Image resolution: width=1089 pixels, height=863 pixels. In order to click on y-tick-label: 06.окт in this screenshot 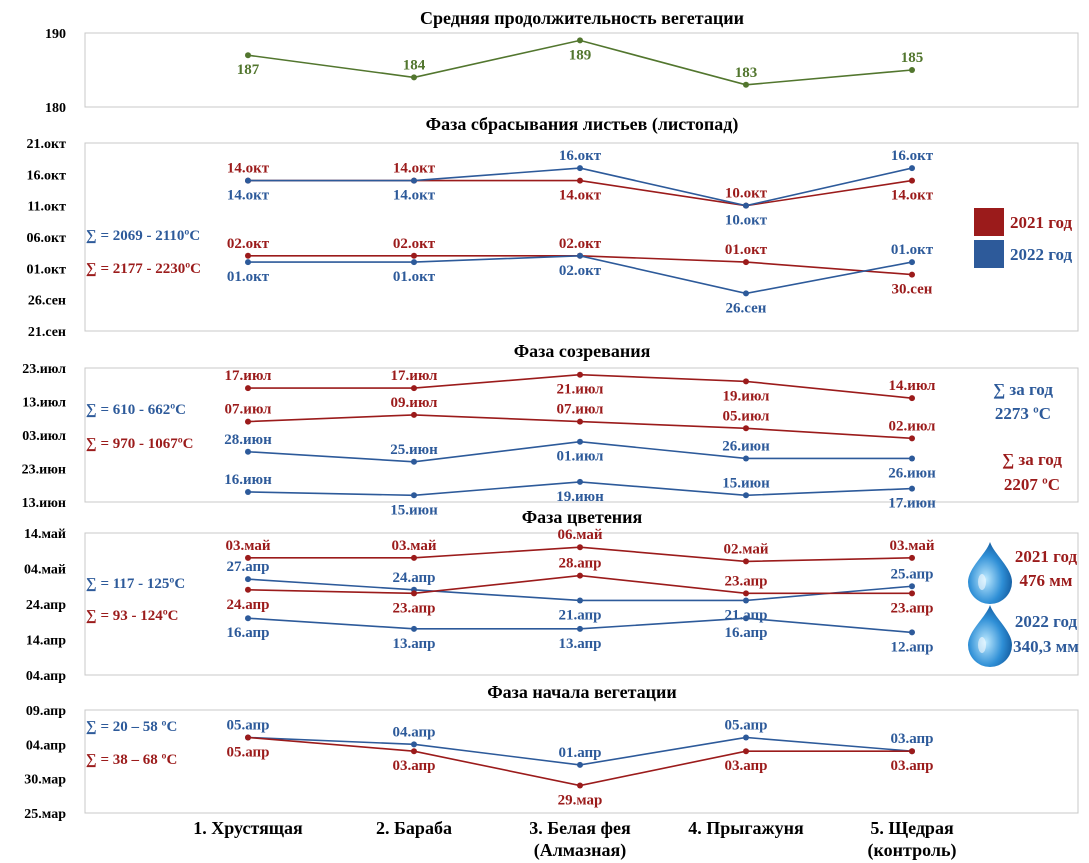, I will do `click(47, 238)`.